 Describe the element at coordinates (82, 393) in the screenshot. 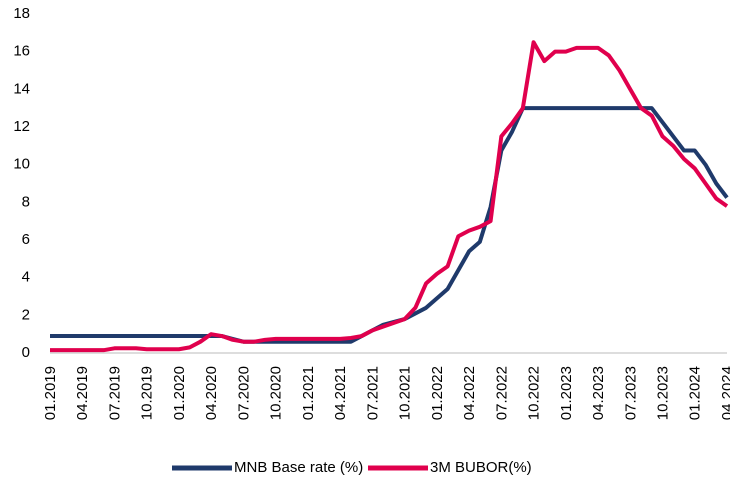

I see `x-tick-label: 04.2019` at that location.